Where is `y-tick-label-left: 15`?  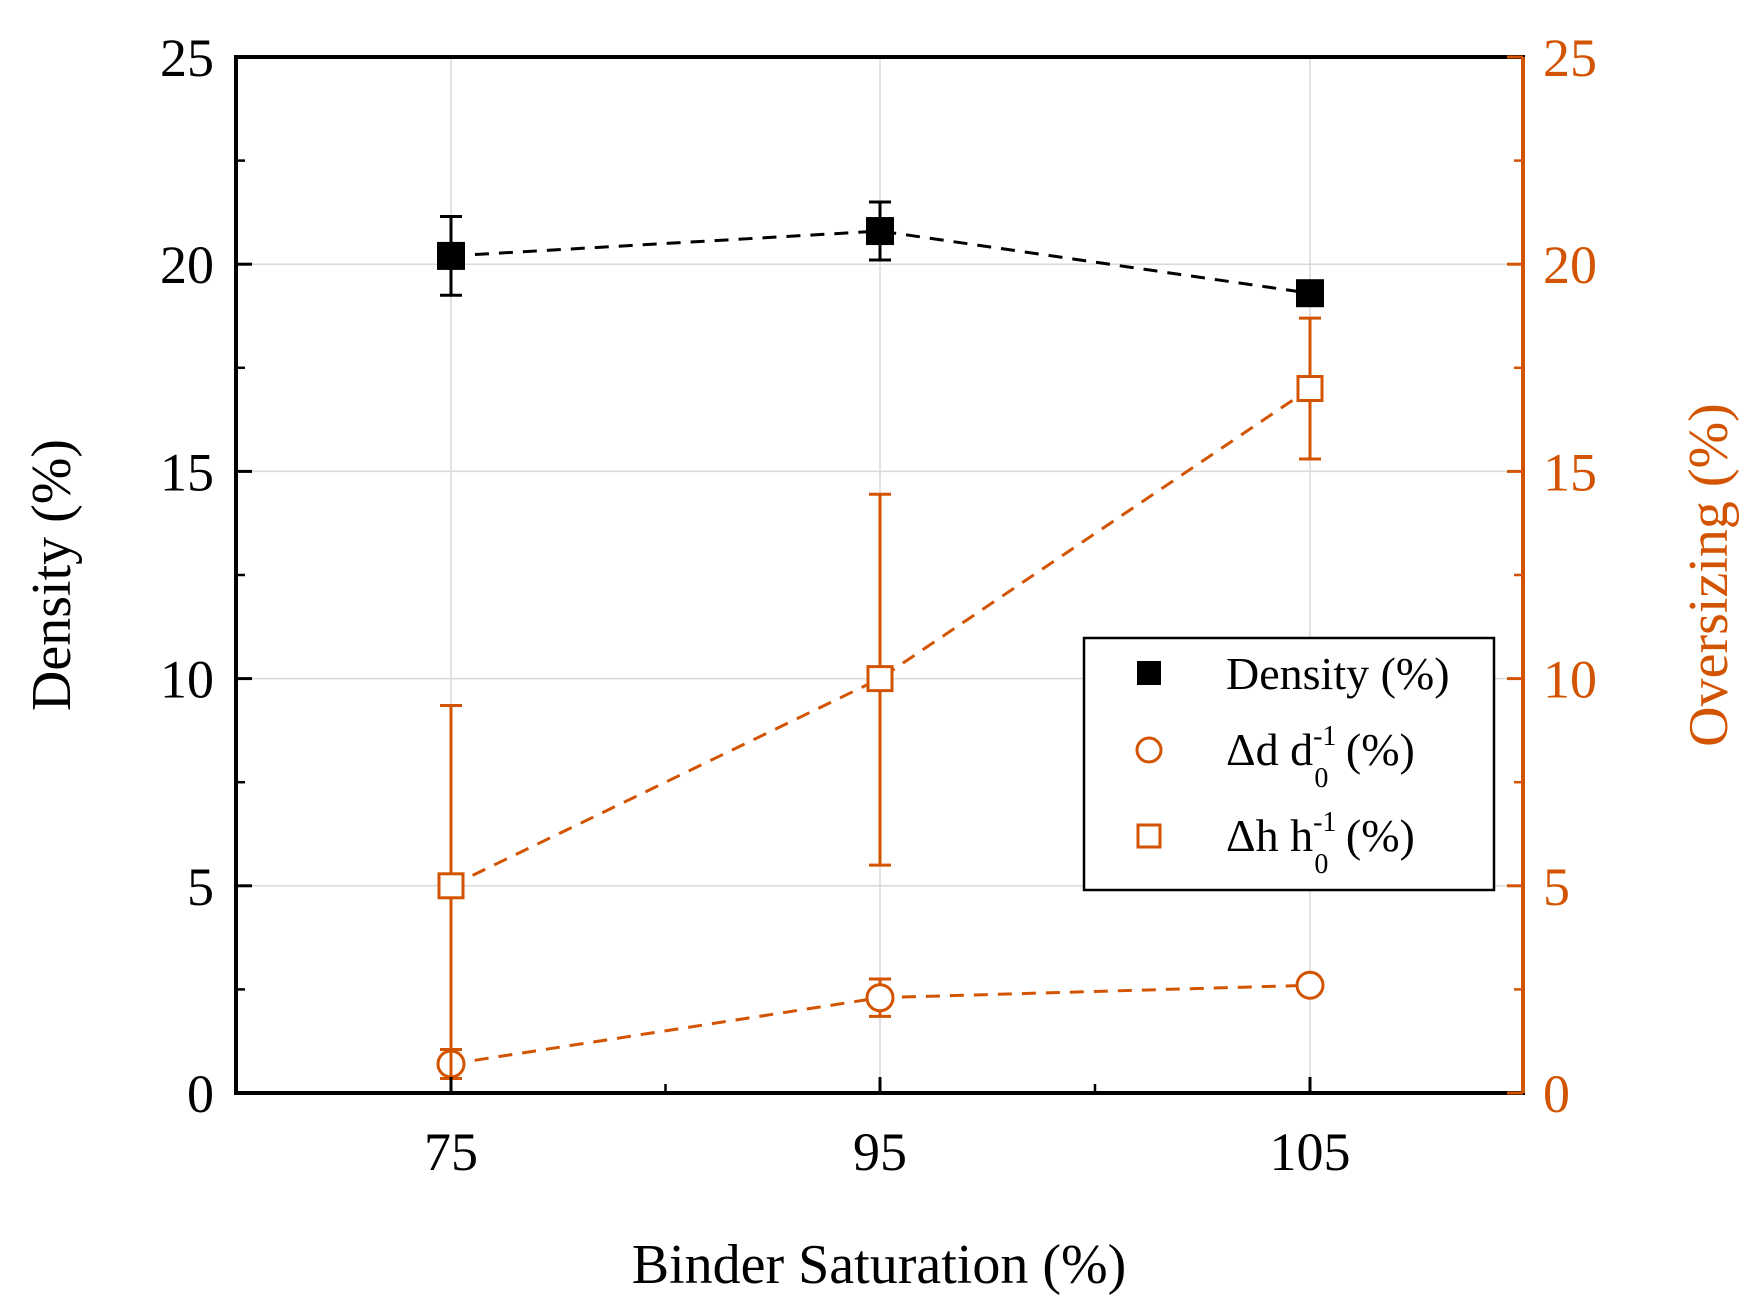 y-tick-label-left: 15 is located at coordinates (187, 472).